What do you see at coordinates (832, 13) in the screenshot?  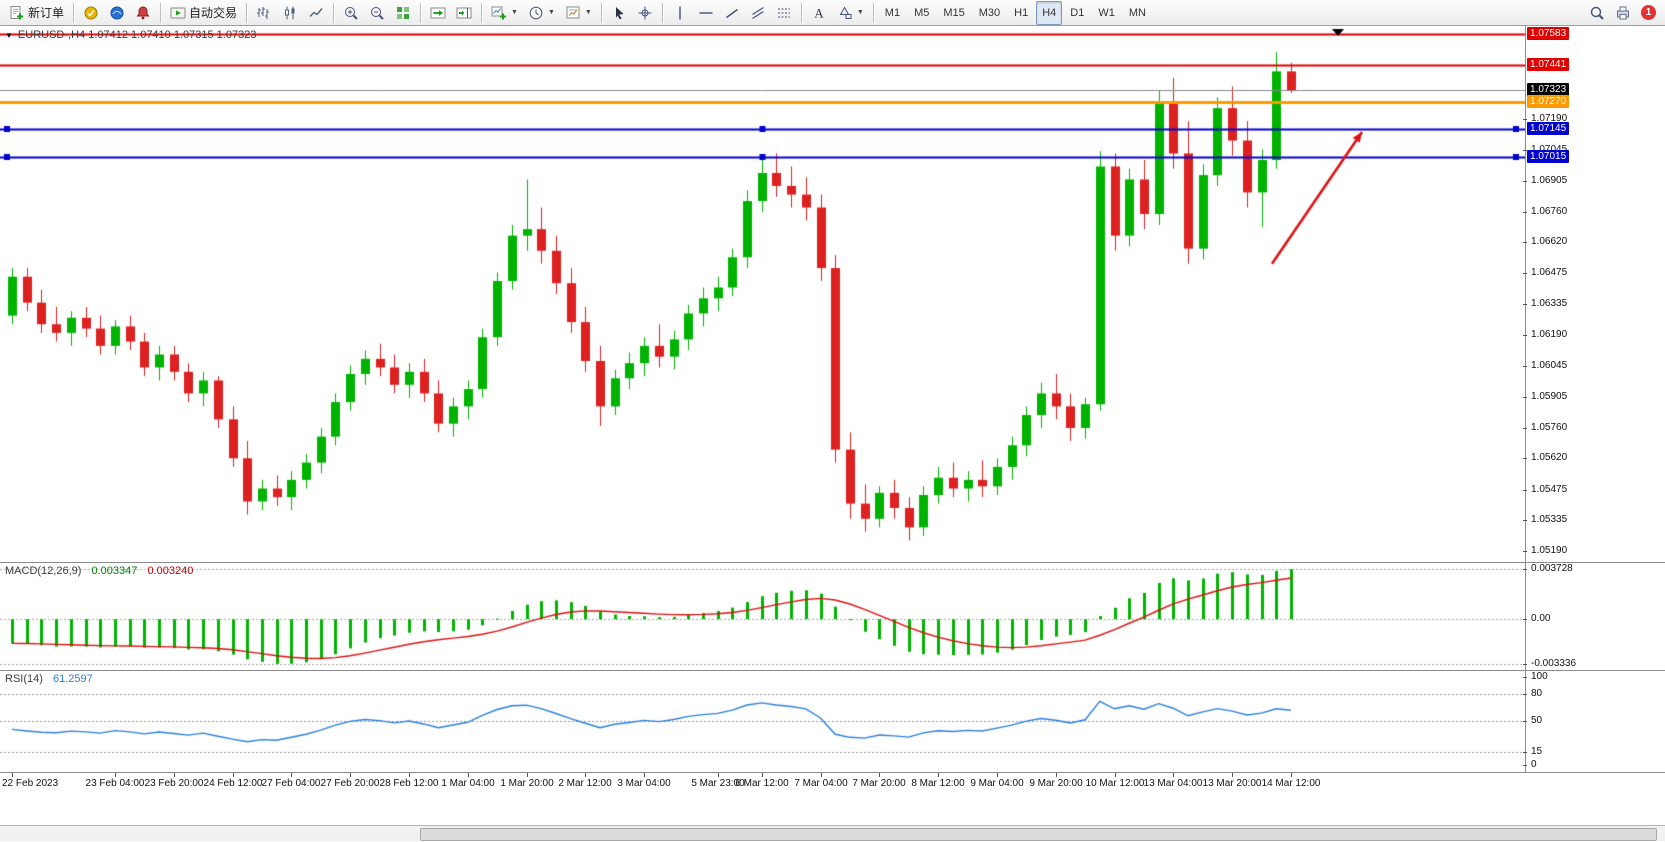 I see `main-toolbar: 新订单 自动交易 ▼ ▼ ▼ A ▼ M1 M5 M15 M30 H1 H4 D1 W1 MN 1` at bounding box center [832, 13].